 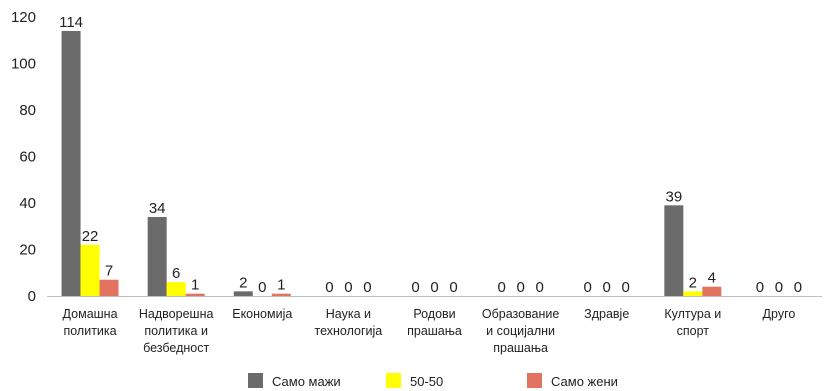 I want to click on y-tick-label: 40, so click(x=27, y=203).